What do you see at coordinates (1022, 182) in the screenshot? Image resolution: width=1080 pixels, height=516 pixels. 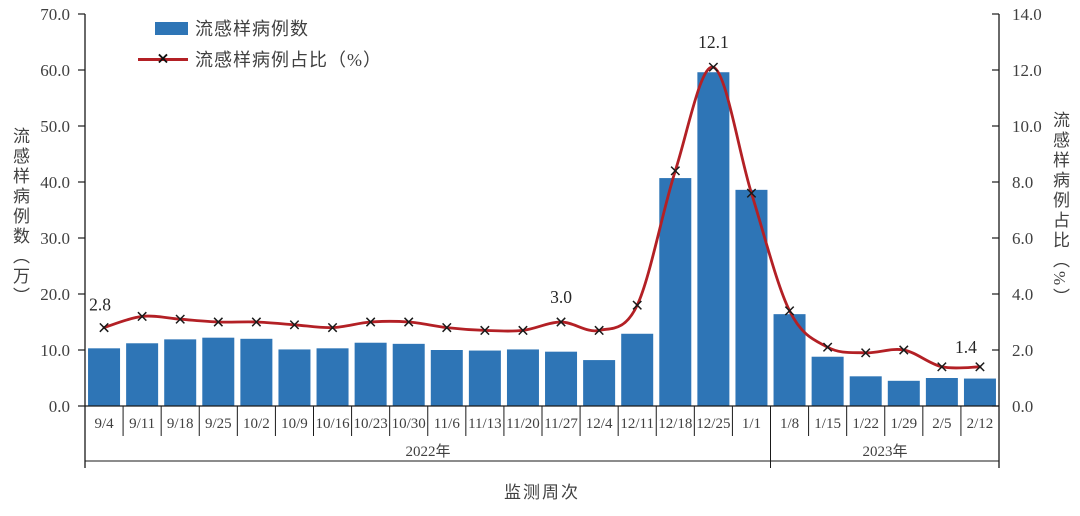 I see `right-axis-tick-label: 8.0` at bounding box center [1022, 182].